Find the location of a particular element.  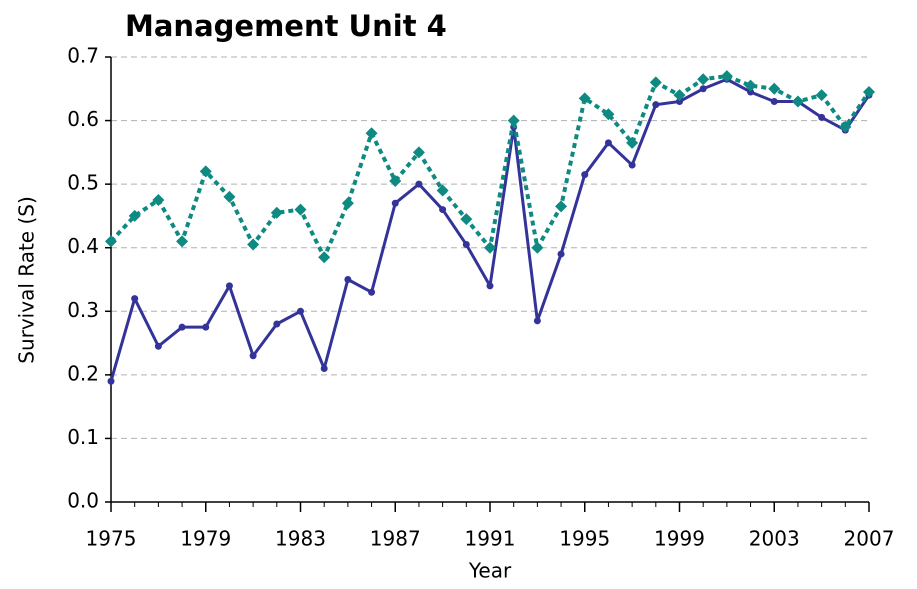

y-tick-label: 0.5 is located at coordinates (83, 183).